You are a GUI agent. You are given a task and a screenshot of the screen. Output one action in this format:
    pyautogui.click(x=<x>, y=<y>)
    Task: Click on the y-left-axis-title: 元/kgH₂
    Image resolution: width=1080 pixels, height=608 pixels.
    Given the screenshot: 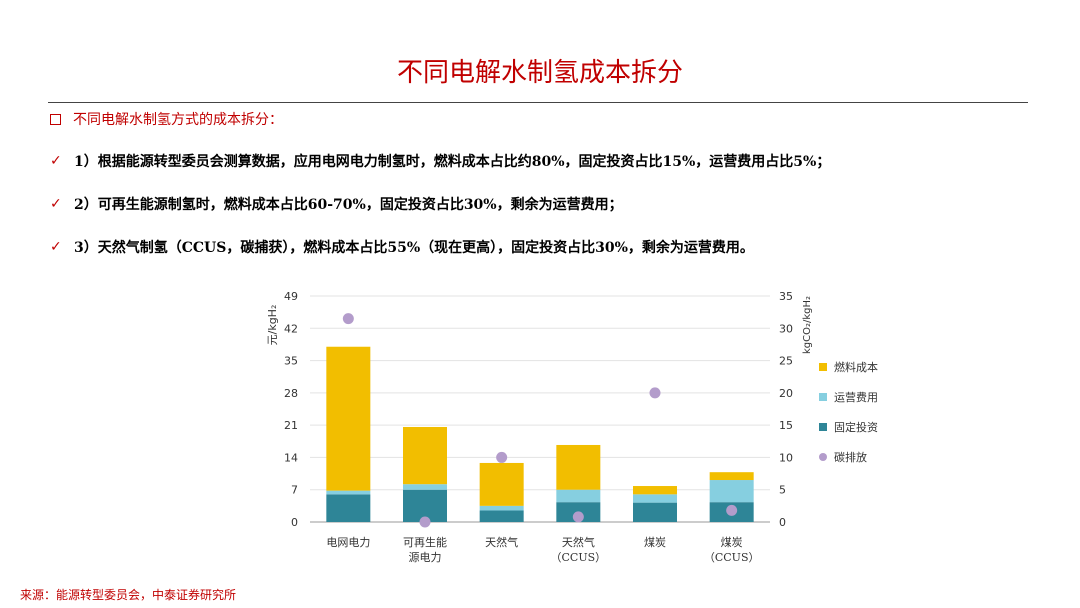 What is the action you would take?
    pyautogui.click(x=272, y=325)
    